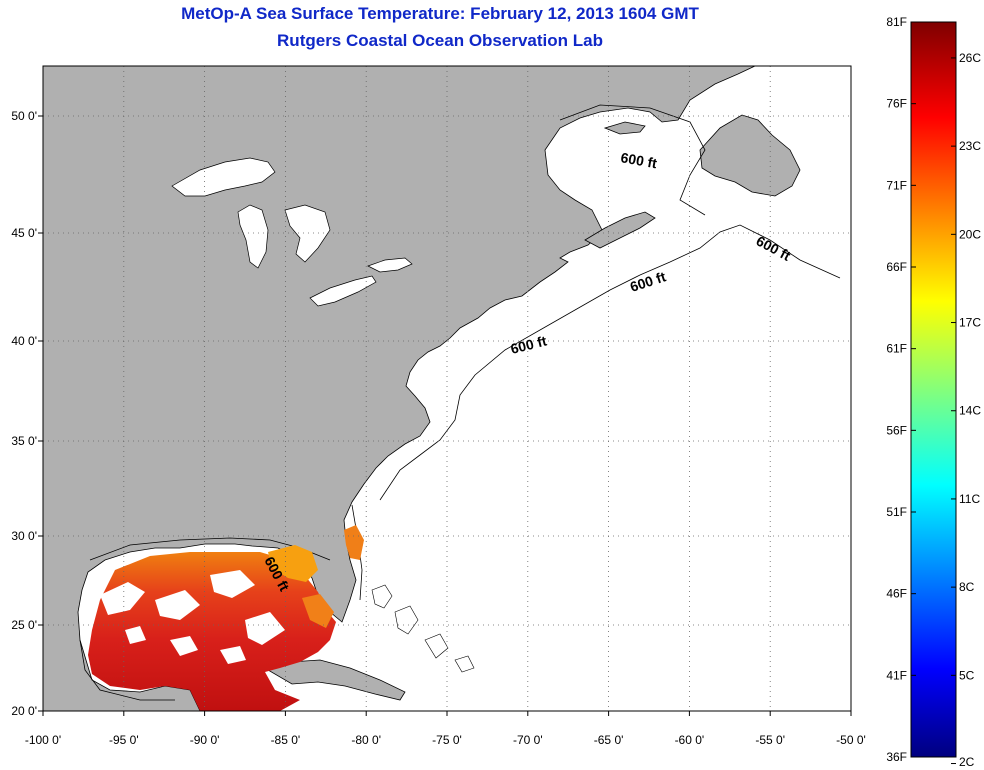 This screenshot has width=984, height=770. What do you see at coordinates (970, 411) in the screenshot?
I see `colorbar-c-label: 14C` at bounding box center [970, 411].